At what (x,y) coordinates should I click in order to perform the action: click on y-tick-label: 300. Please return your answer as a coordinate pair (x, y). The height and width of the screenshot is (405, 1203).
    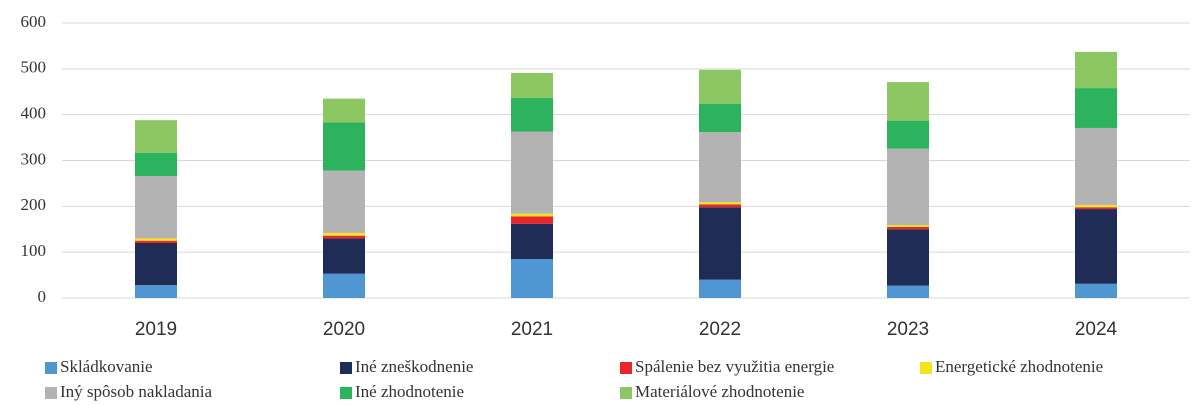
    Looking at the image, I should click on (34, 158).